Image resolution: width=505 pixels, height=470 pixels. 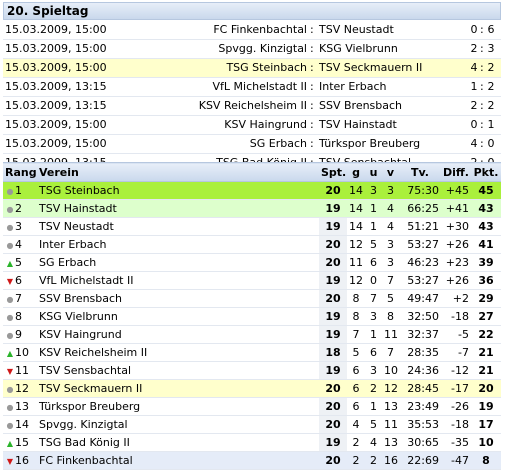 What do you see at coordinates (486, 370) in the screenshot?
I see `points-cell: 21` at bounding box center [486, 370].